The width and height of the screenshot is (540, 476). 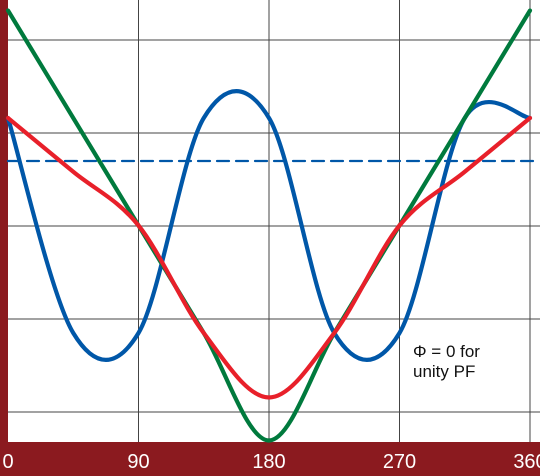 I want to click on x-tick-labels: 0 90 180 270 360, so click(x=271, y=462).